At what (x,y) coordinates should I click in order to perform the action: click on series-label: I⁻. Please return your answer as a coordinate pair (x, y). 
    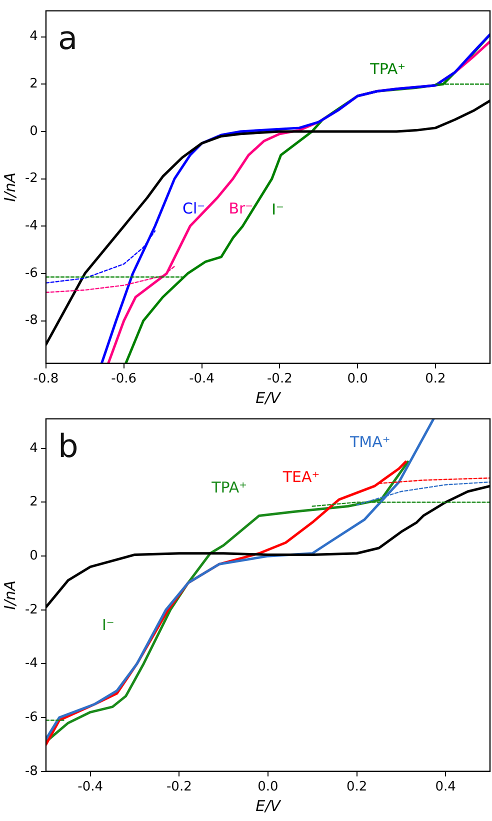
    Looking at the image, I should click on (278, 209).